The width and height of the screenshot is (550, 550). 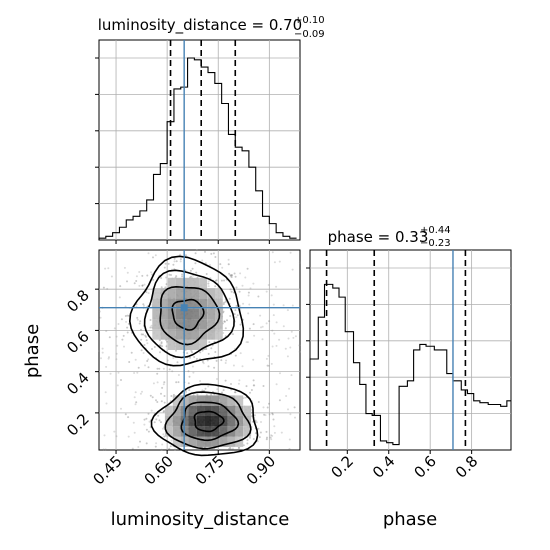 What do you see at coordinates (425, 467) in the screenshot?
I see `phase-x-tick-label: 0.6` at bounding box center [425, 467].